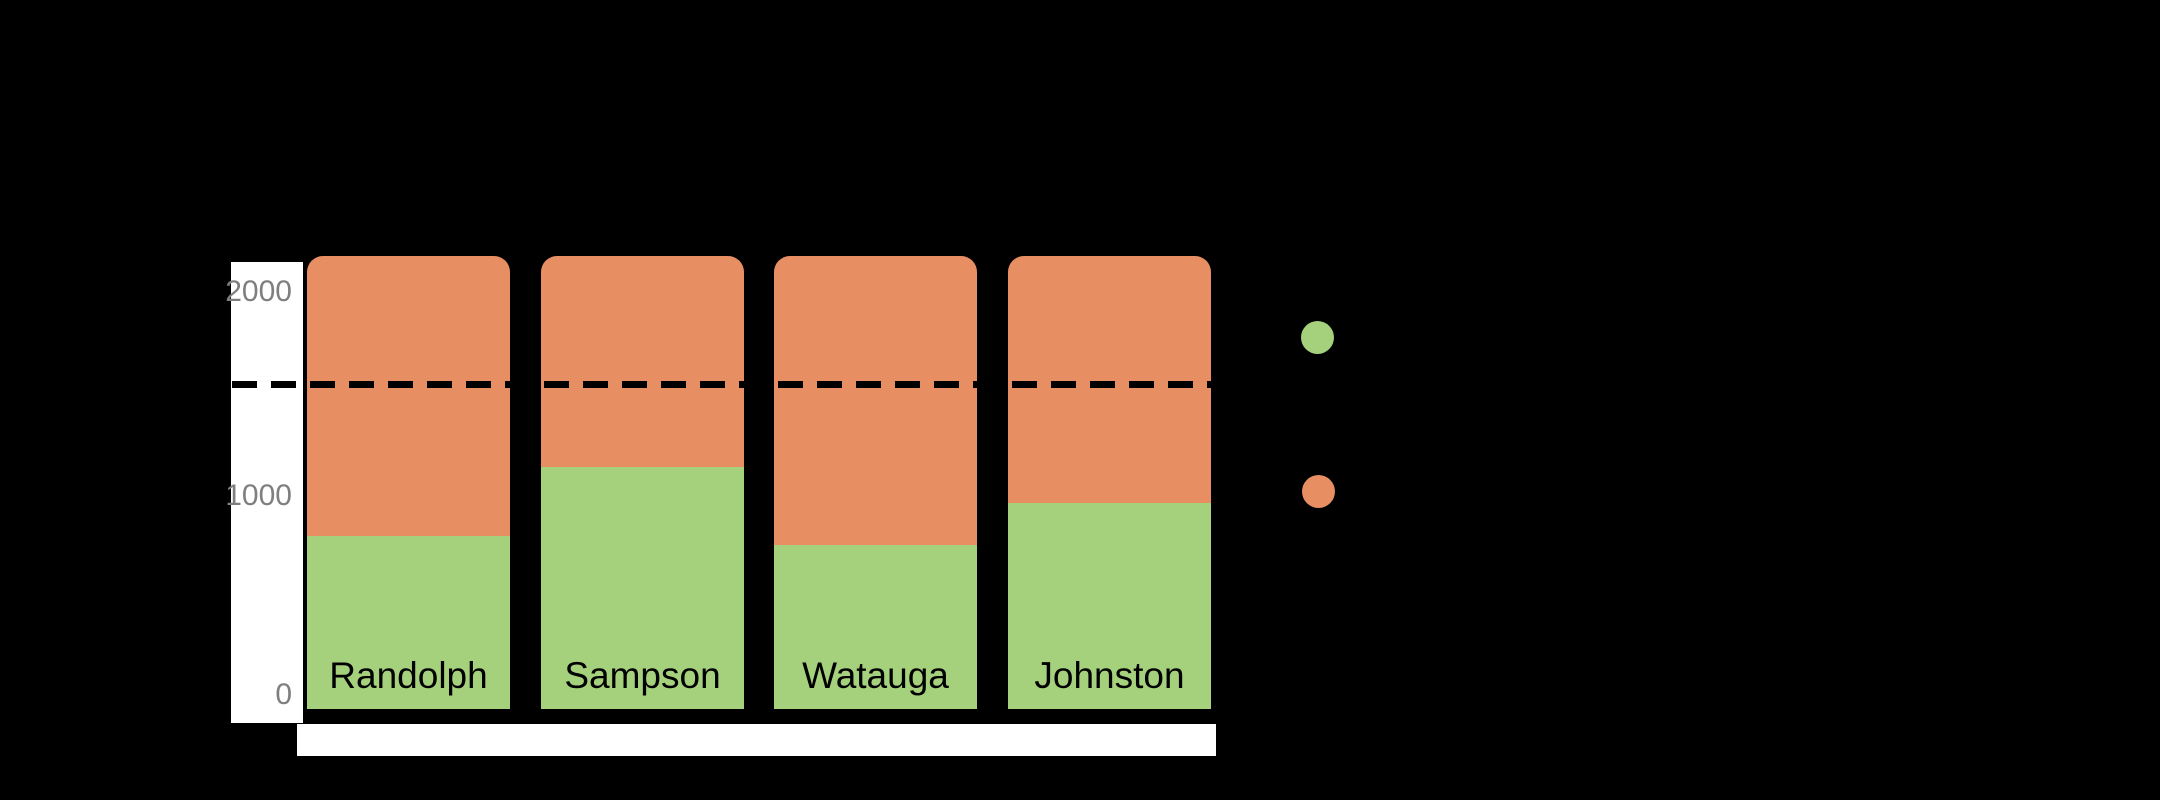 The height and width of the screenshot is (800, 2160). I want to click on bar-category-label: Sampson, so click(642, 675).